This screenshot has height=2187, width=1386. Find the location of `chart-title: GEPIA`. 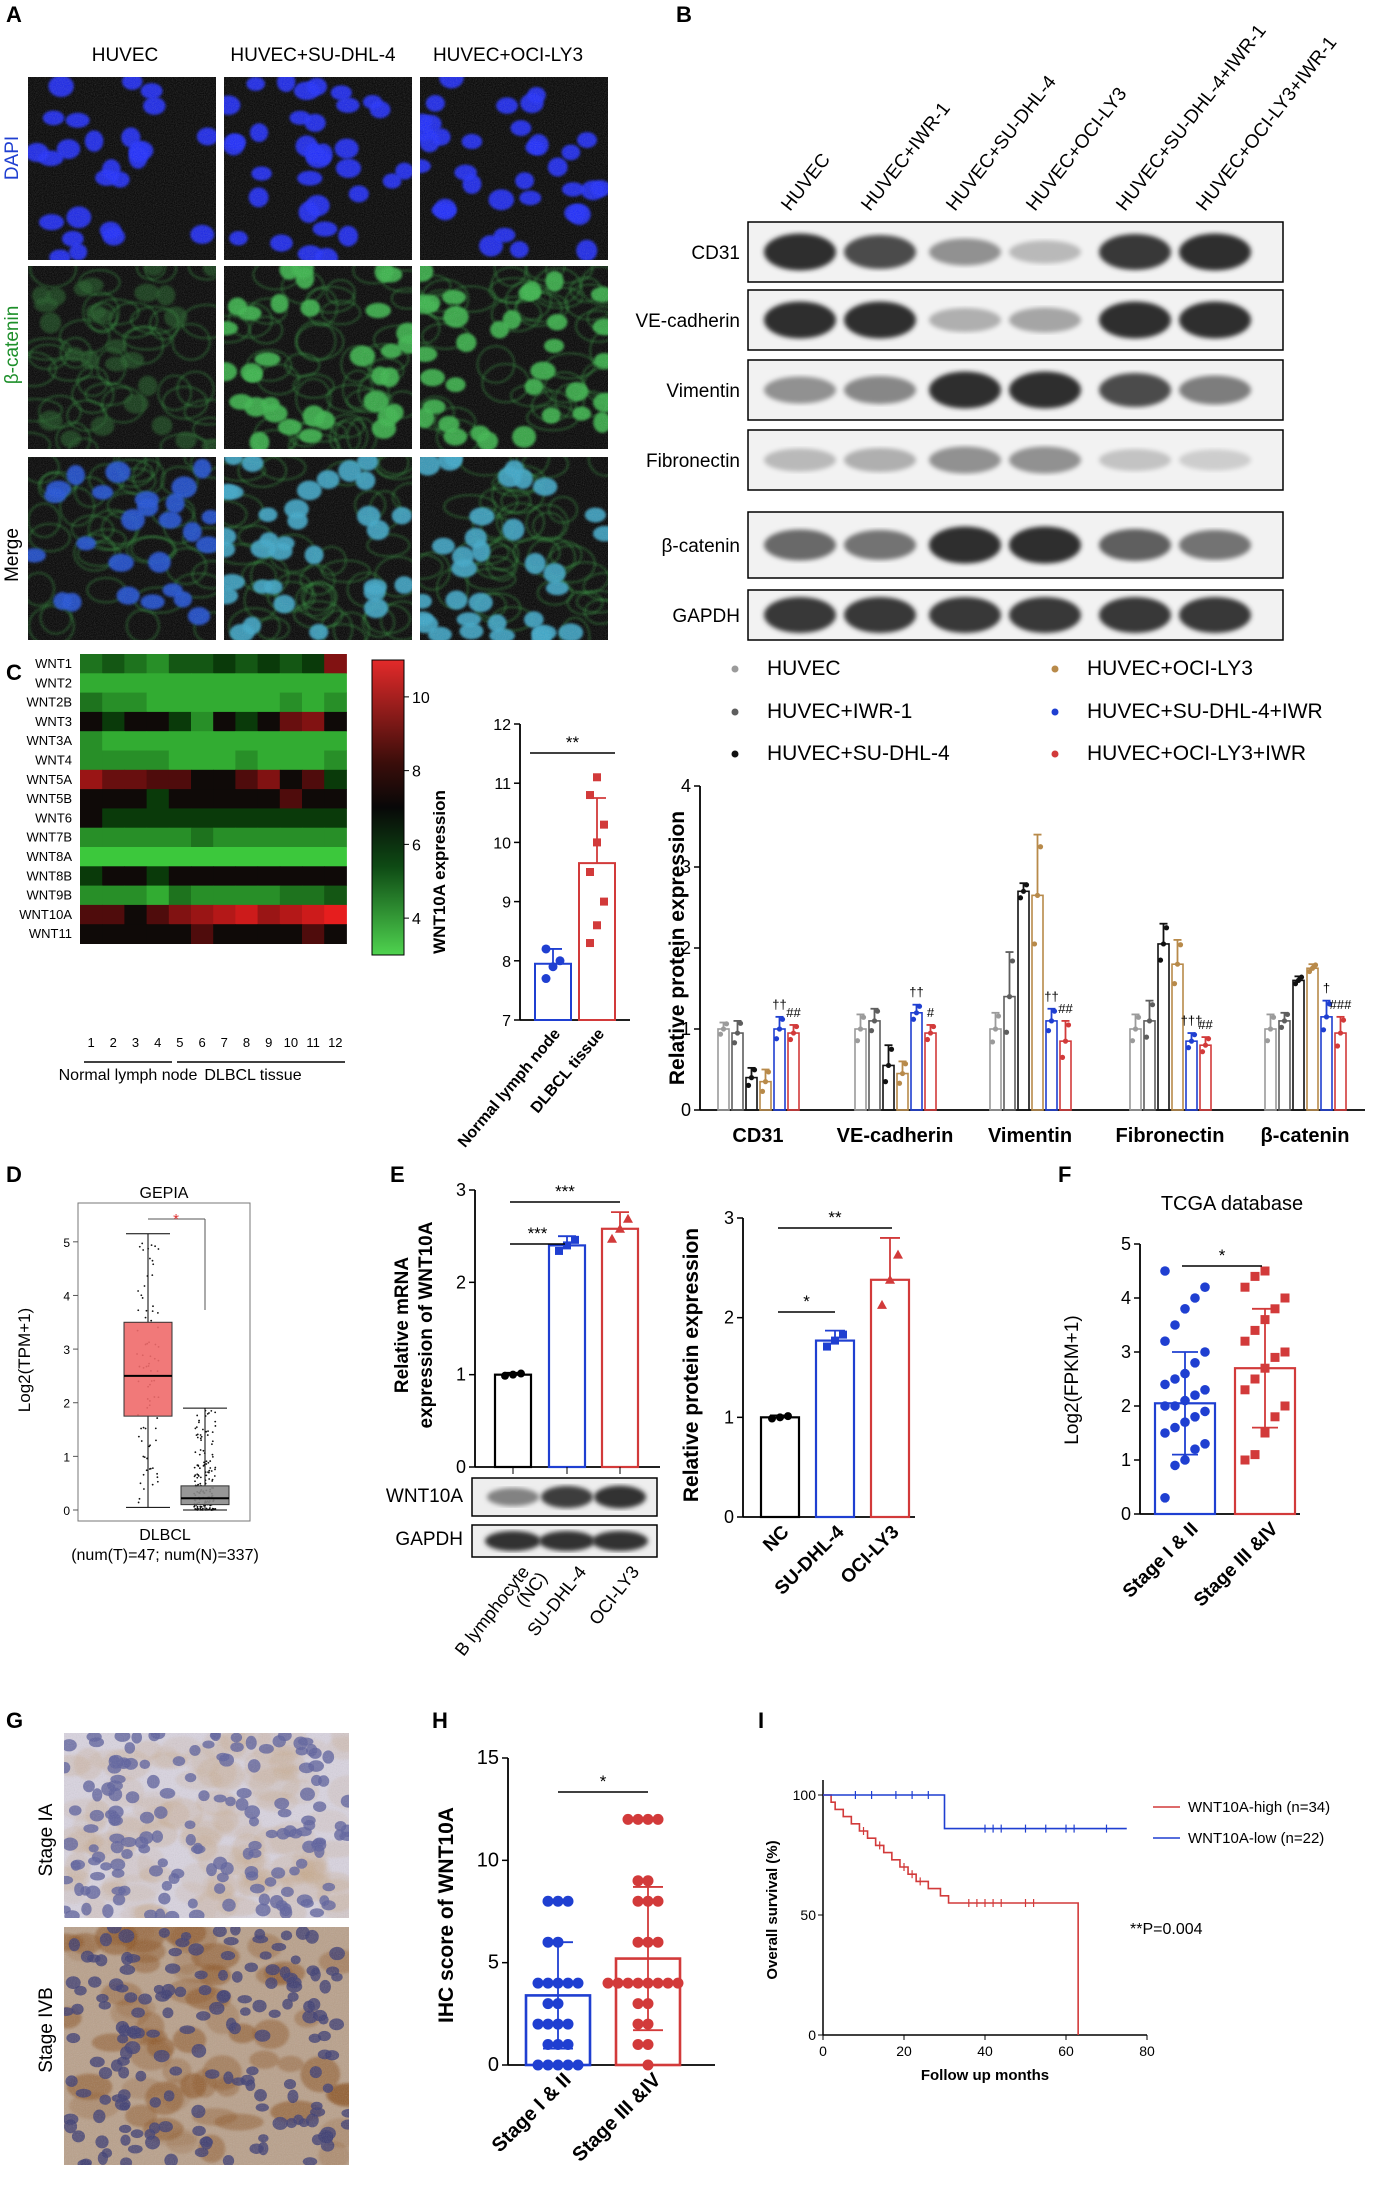

chart-title: GEPIA is located at coordinates (164, 1193).